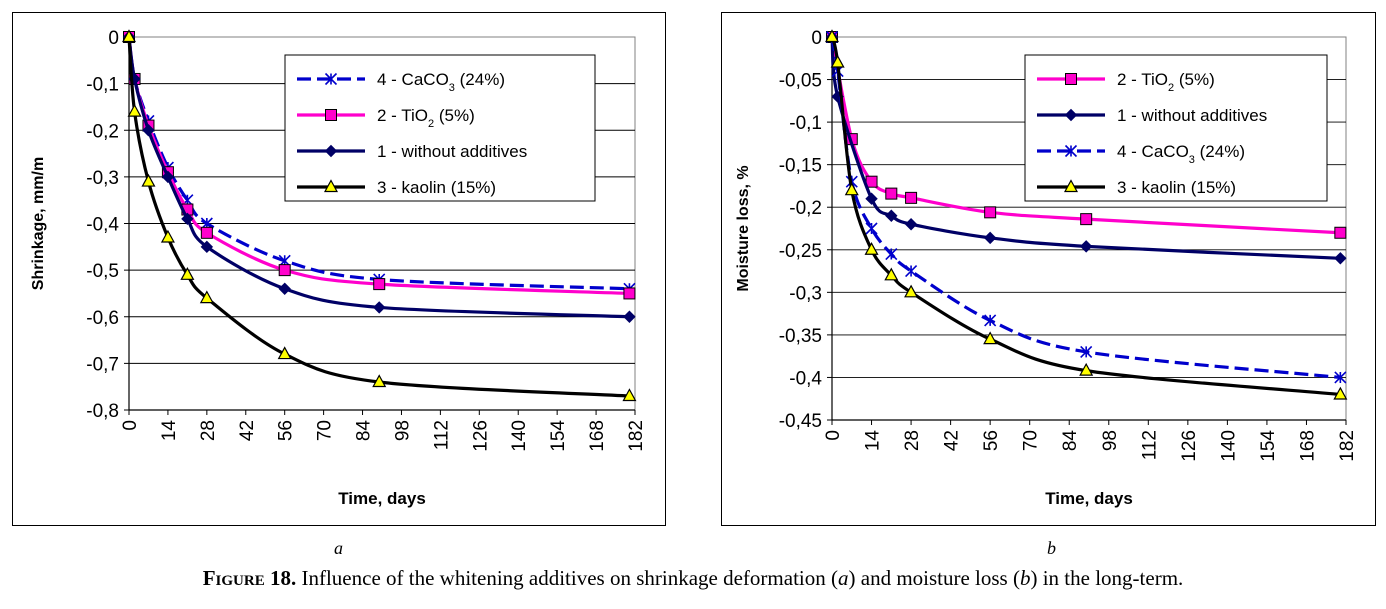 The width and height of the screenshot is (1386, 609). I want to click on caption-prefix: Figure 18., so click(249, 578).